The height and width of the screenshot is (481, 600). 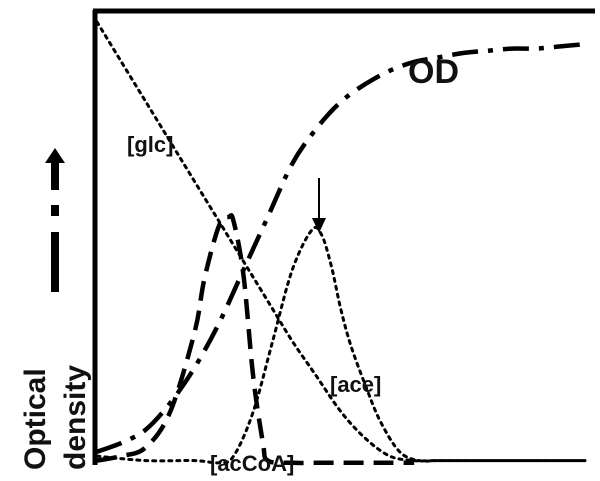 I want to click on down-arrow-icon, so click(x=319, y=205).